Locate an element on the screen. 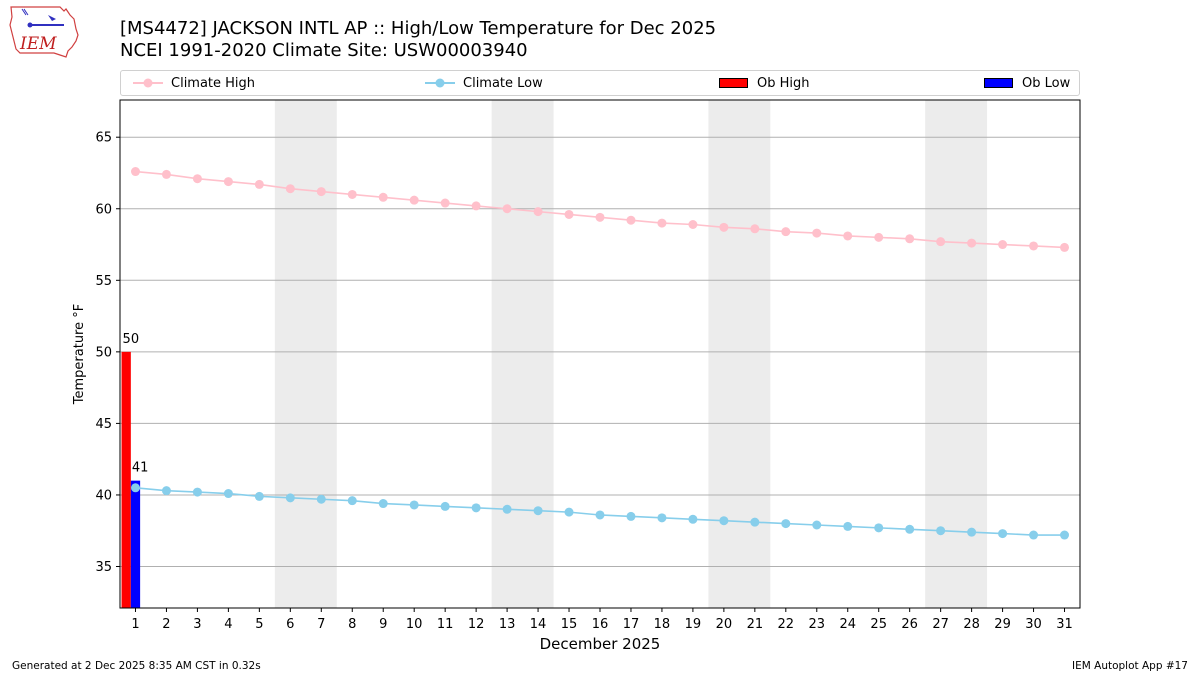 The width and height of the screenshot is (1200, 675). x-tick-label: 16 is located at coordinates (600, 624).